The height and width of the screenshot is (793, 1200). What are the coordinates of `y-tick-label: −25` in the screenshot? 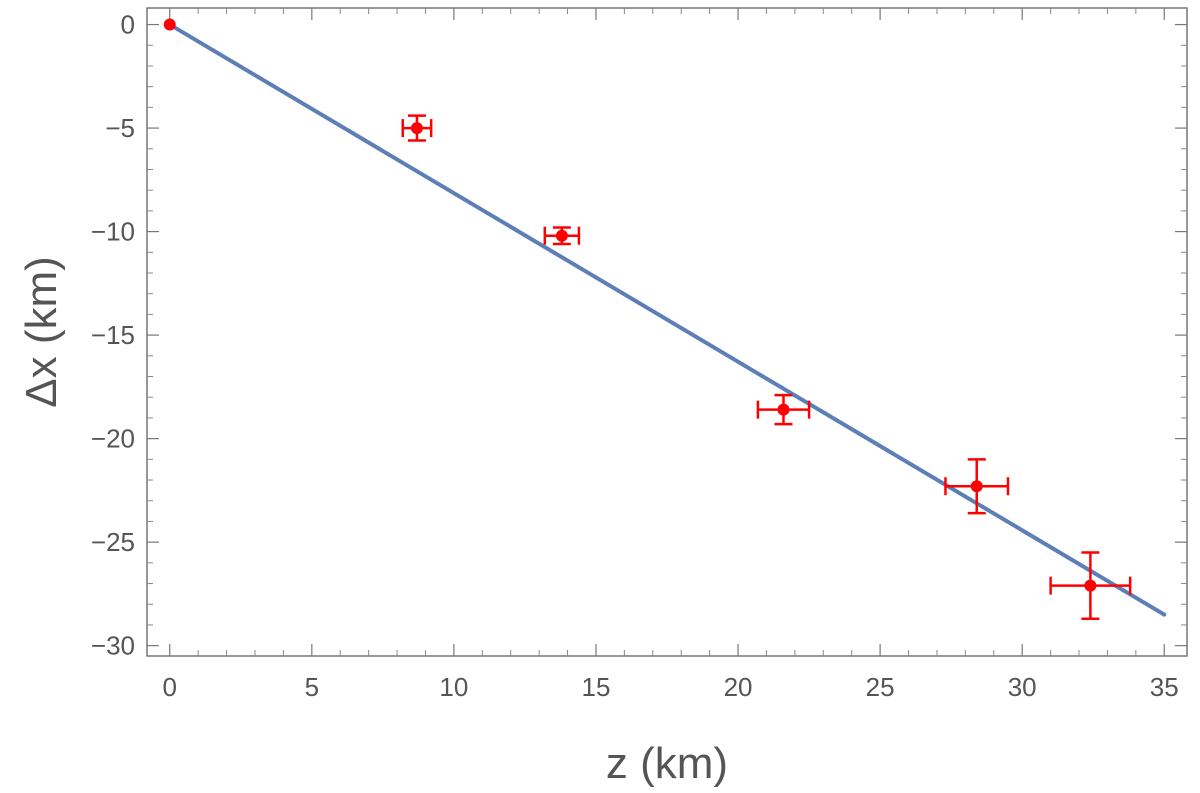 It's located at (113, 542).